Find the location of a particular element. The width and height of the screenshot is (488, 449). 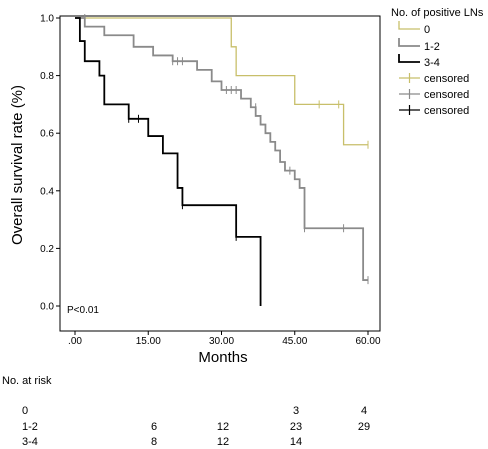

p-value-annotation: P<0.01 is located at coordinates (83, 310).